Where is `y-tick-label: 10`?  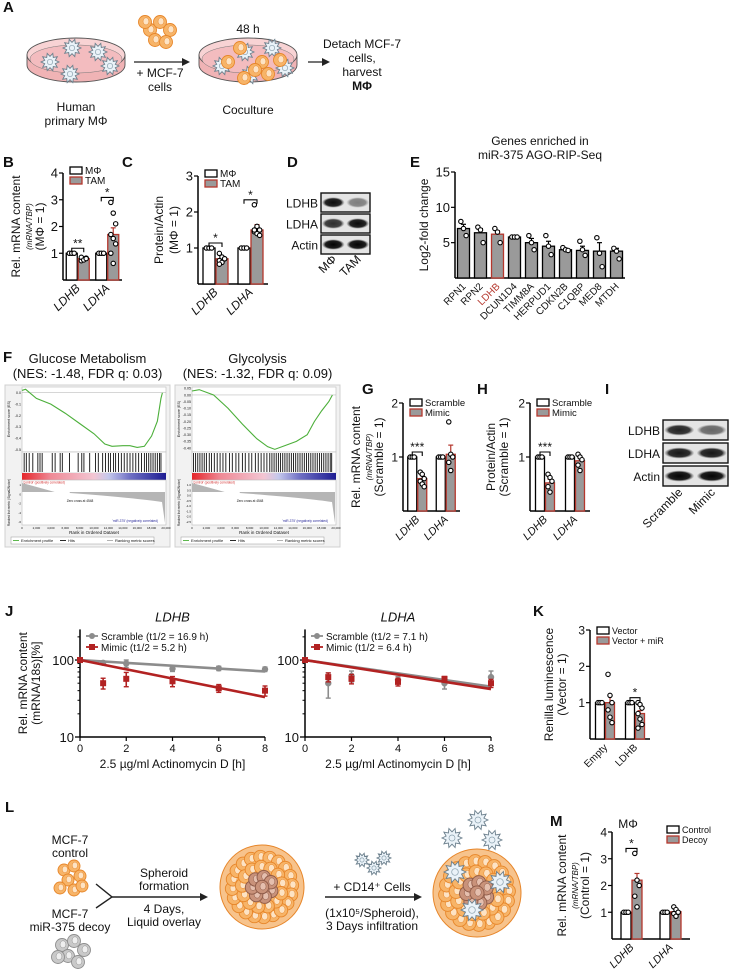
y-tick-label: 10 is located at coordinates (292, 737).